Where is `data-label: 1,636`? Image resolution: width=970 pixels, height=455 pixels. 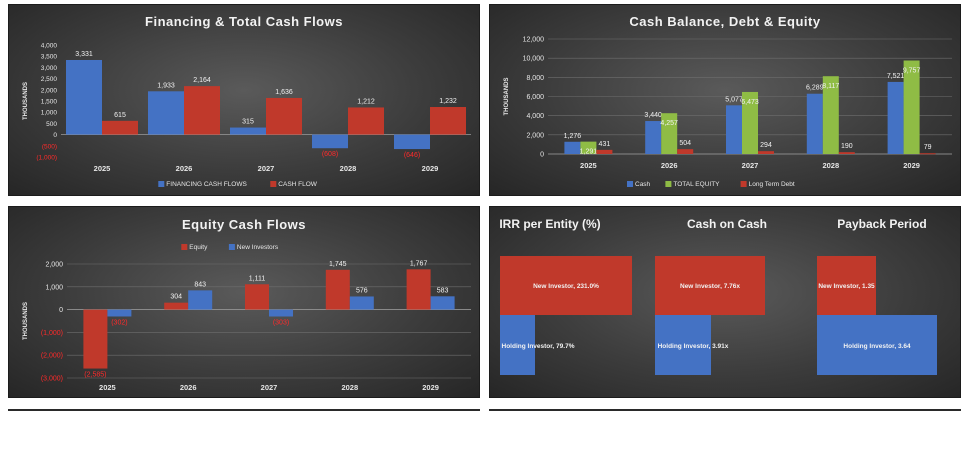
data-label: 1,636 is located at coordinates (284, 92).